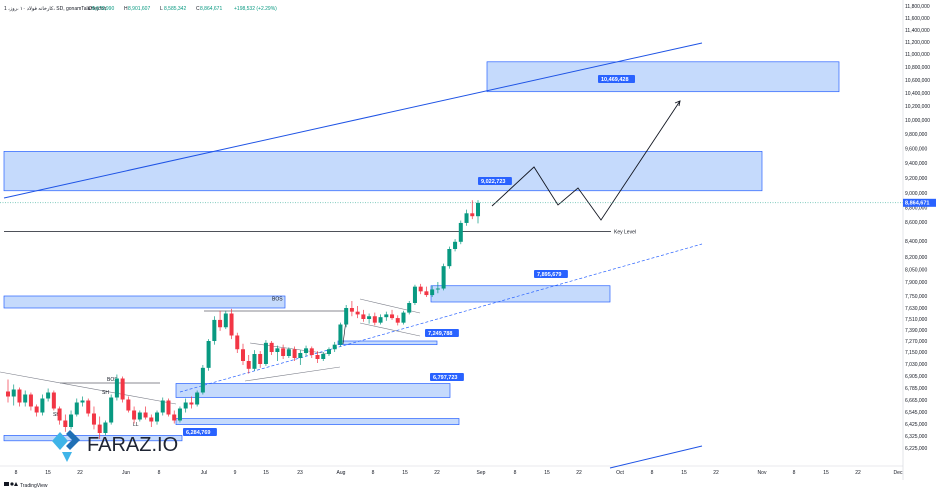 The height and width of the screenshot is (492, 936). What do you see at coordinates (916, 309) in the screenshot?
I see `price-tick: 7,630,000` at bounding box center [916, 309].